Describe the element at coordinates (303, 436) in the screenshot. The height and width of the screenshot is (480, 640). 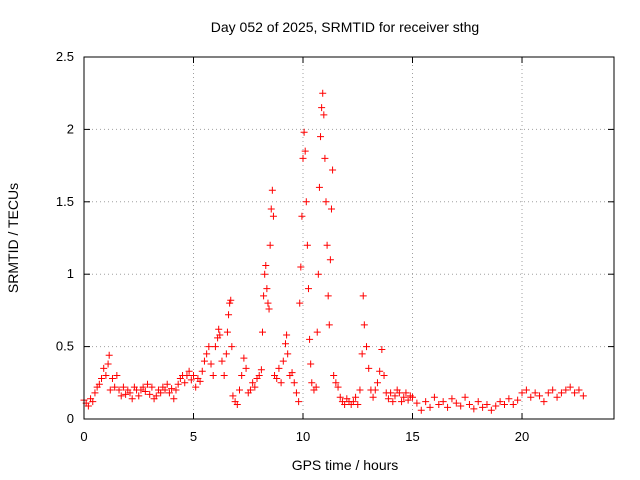
I see `x-tick-label: 10` at that location.